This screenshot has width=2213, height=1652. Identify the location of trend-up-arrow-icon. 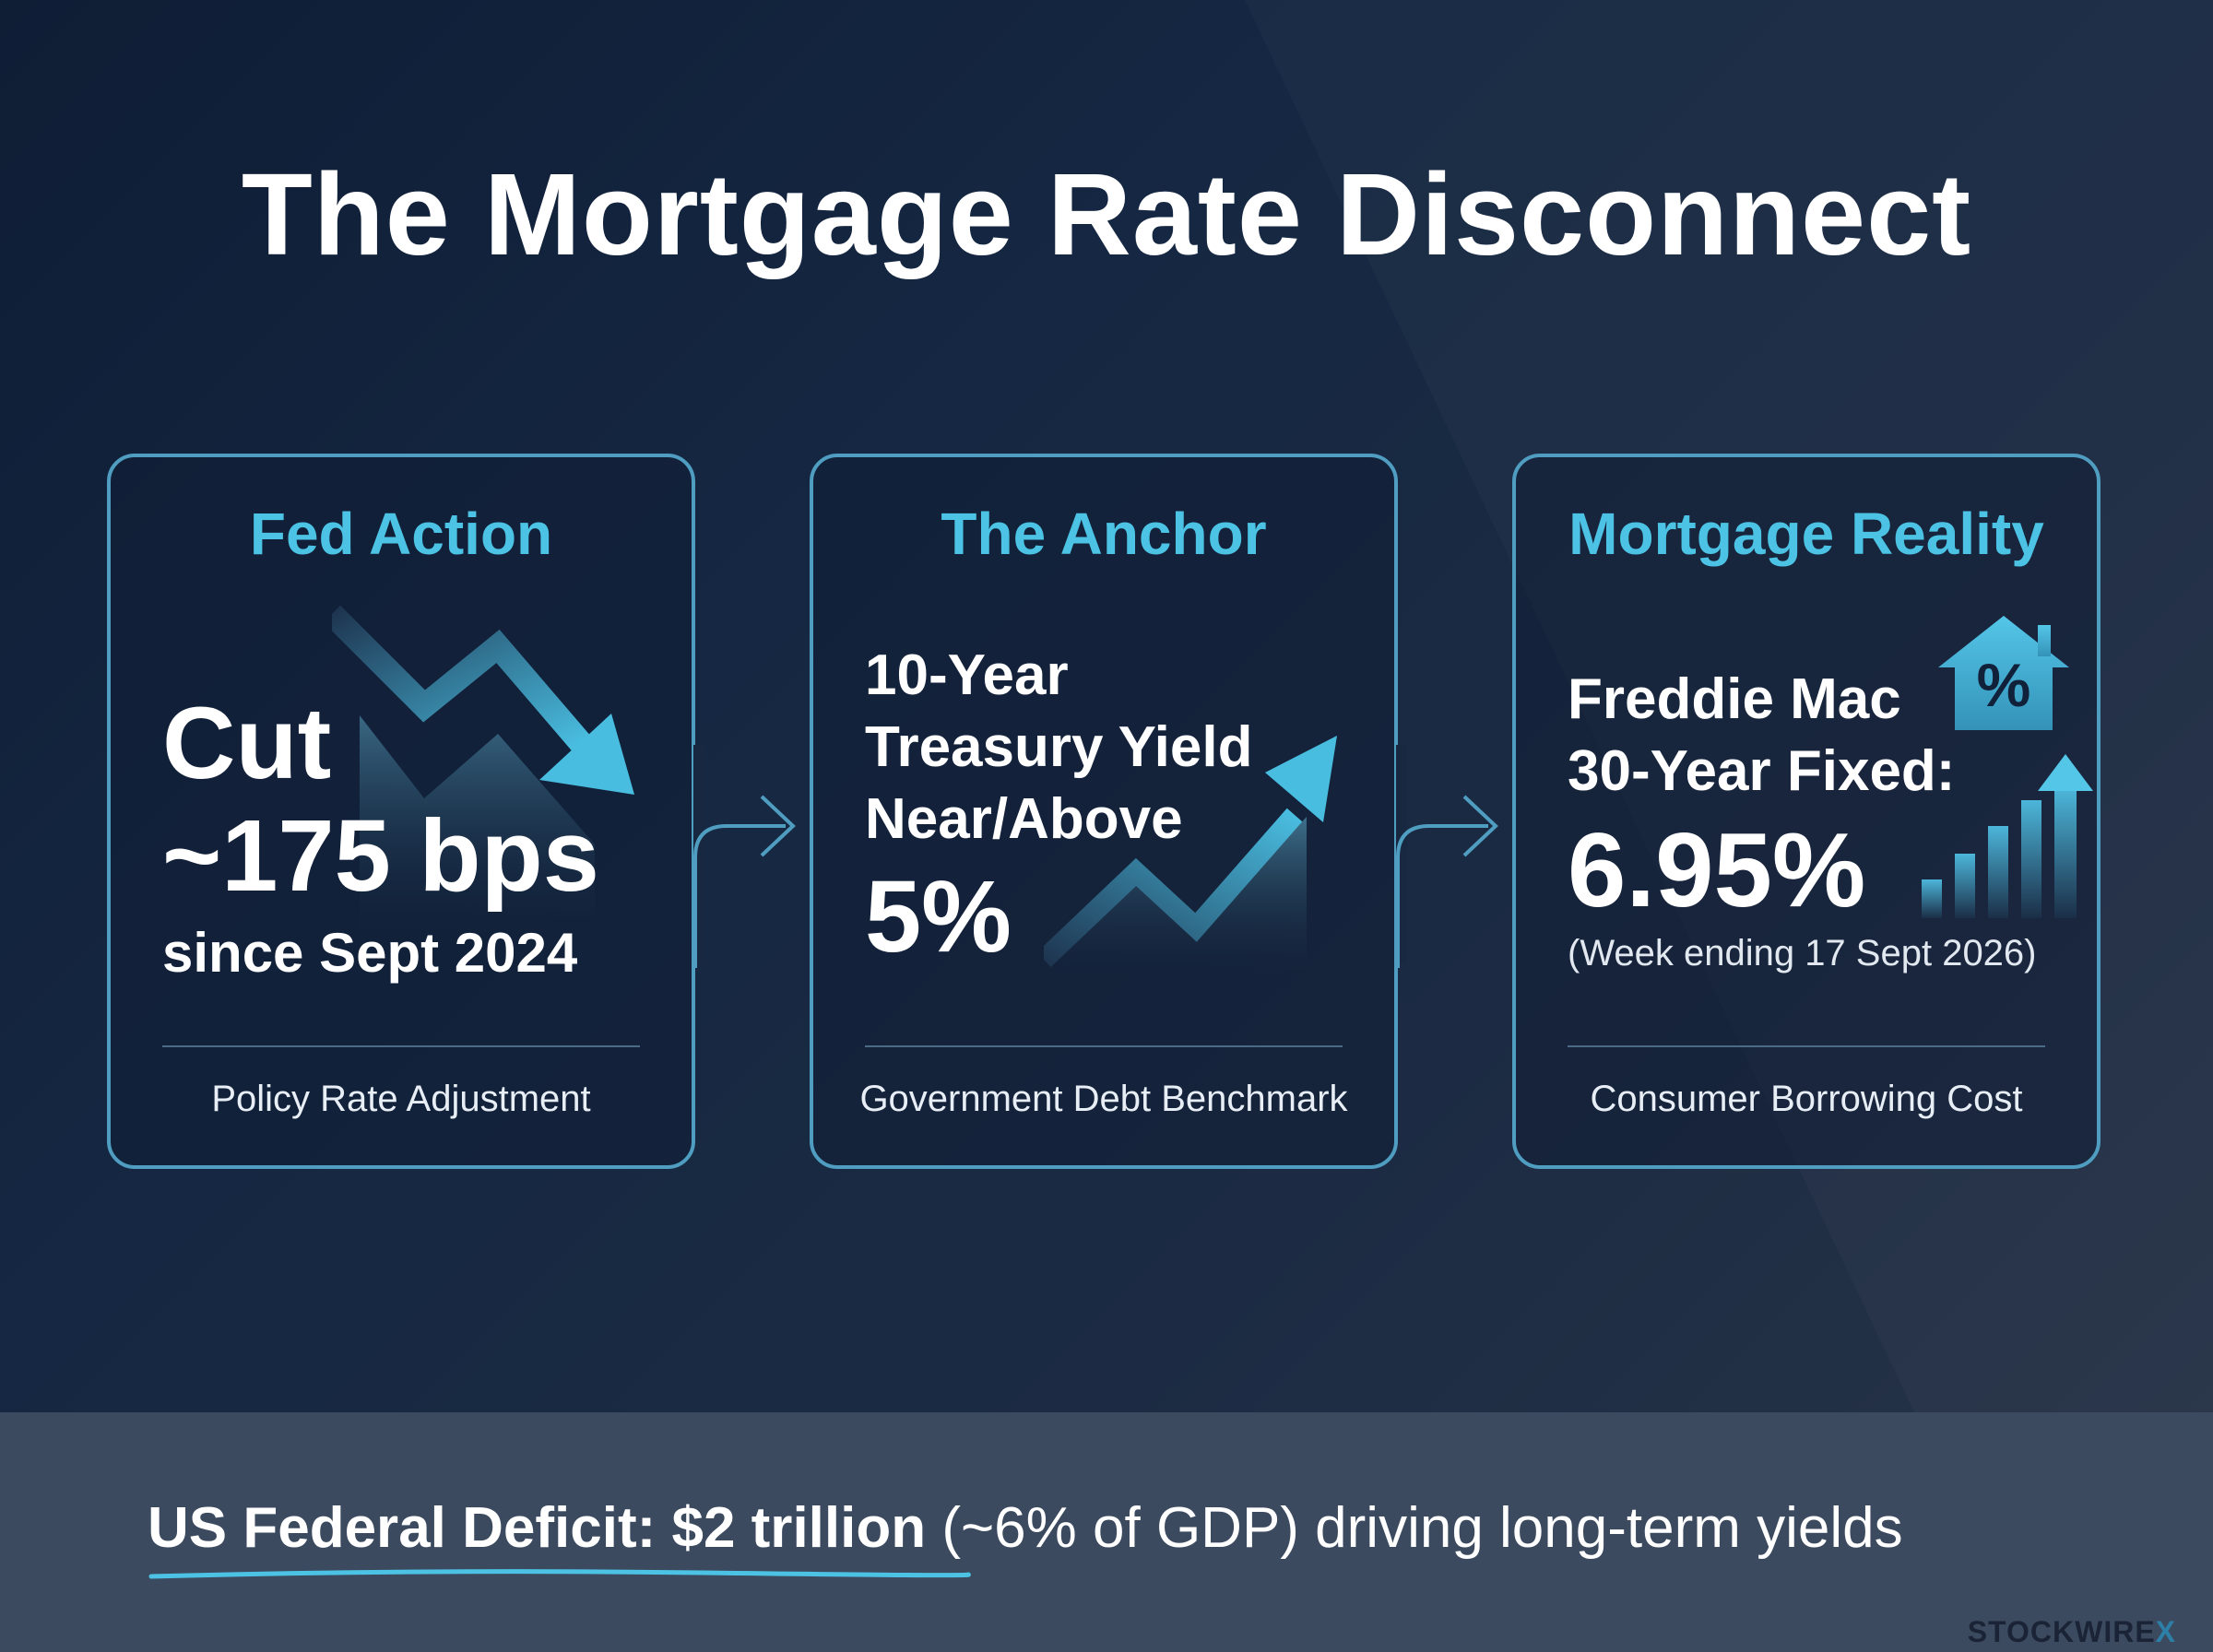
(1190, 855).